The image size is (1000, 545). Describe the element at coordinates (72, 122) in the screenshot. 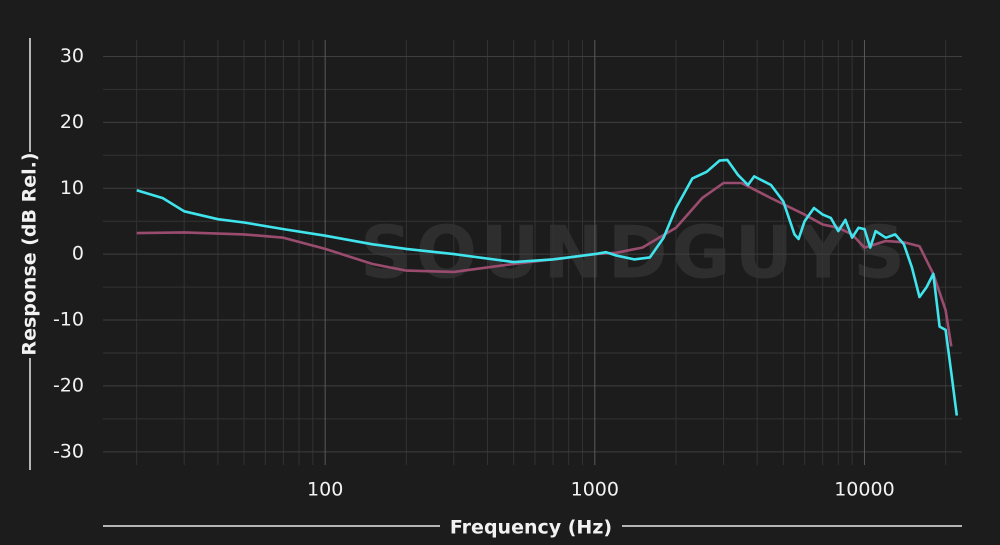

I see `y-tick-label: 20` at that location.